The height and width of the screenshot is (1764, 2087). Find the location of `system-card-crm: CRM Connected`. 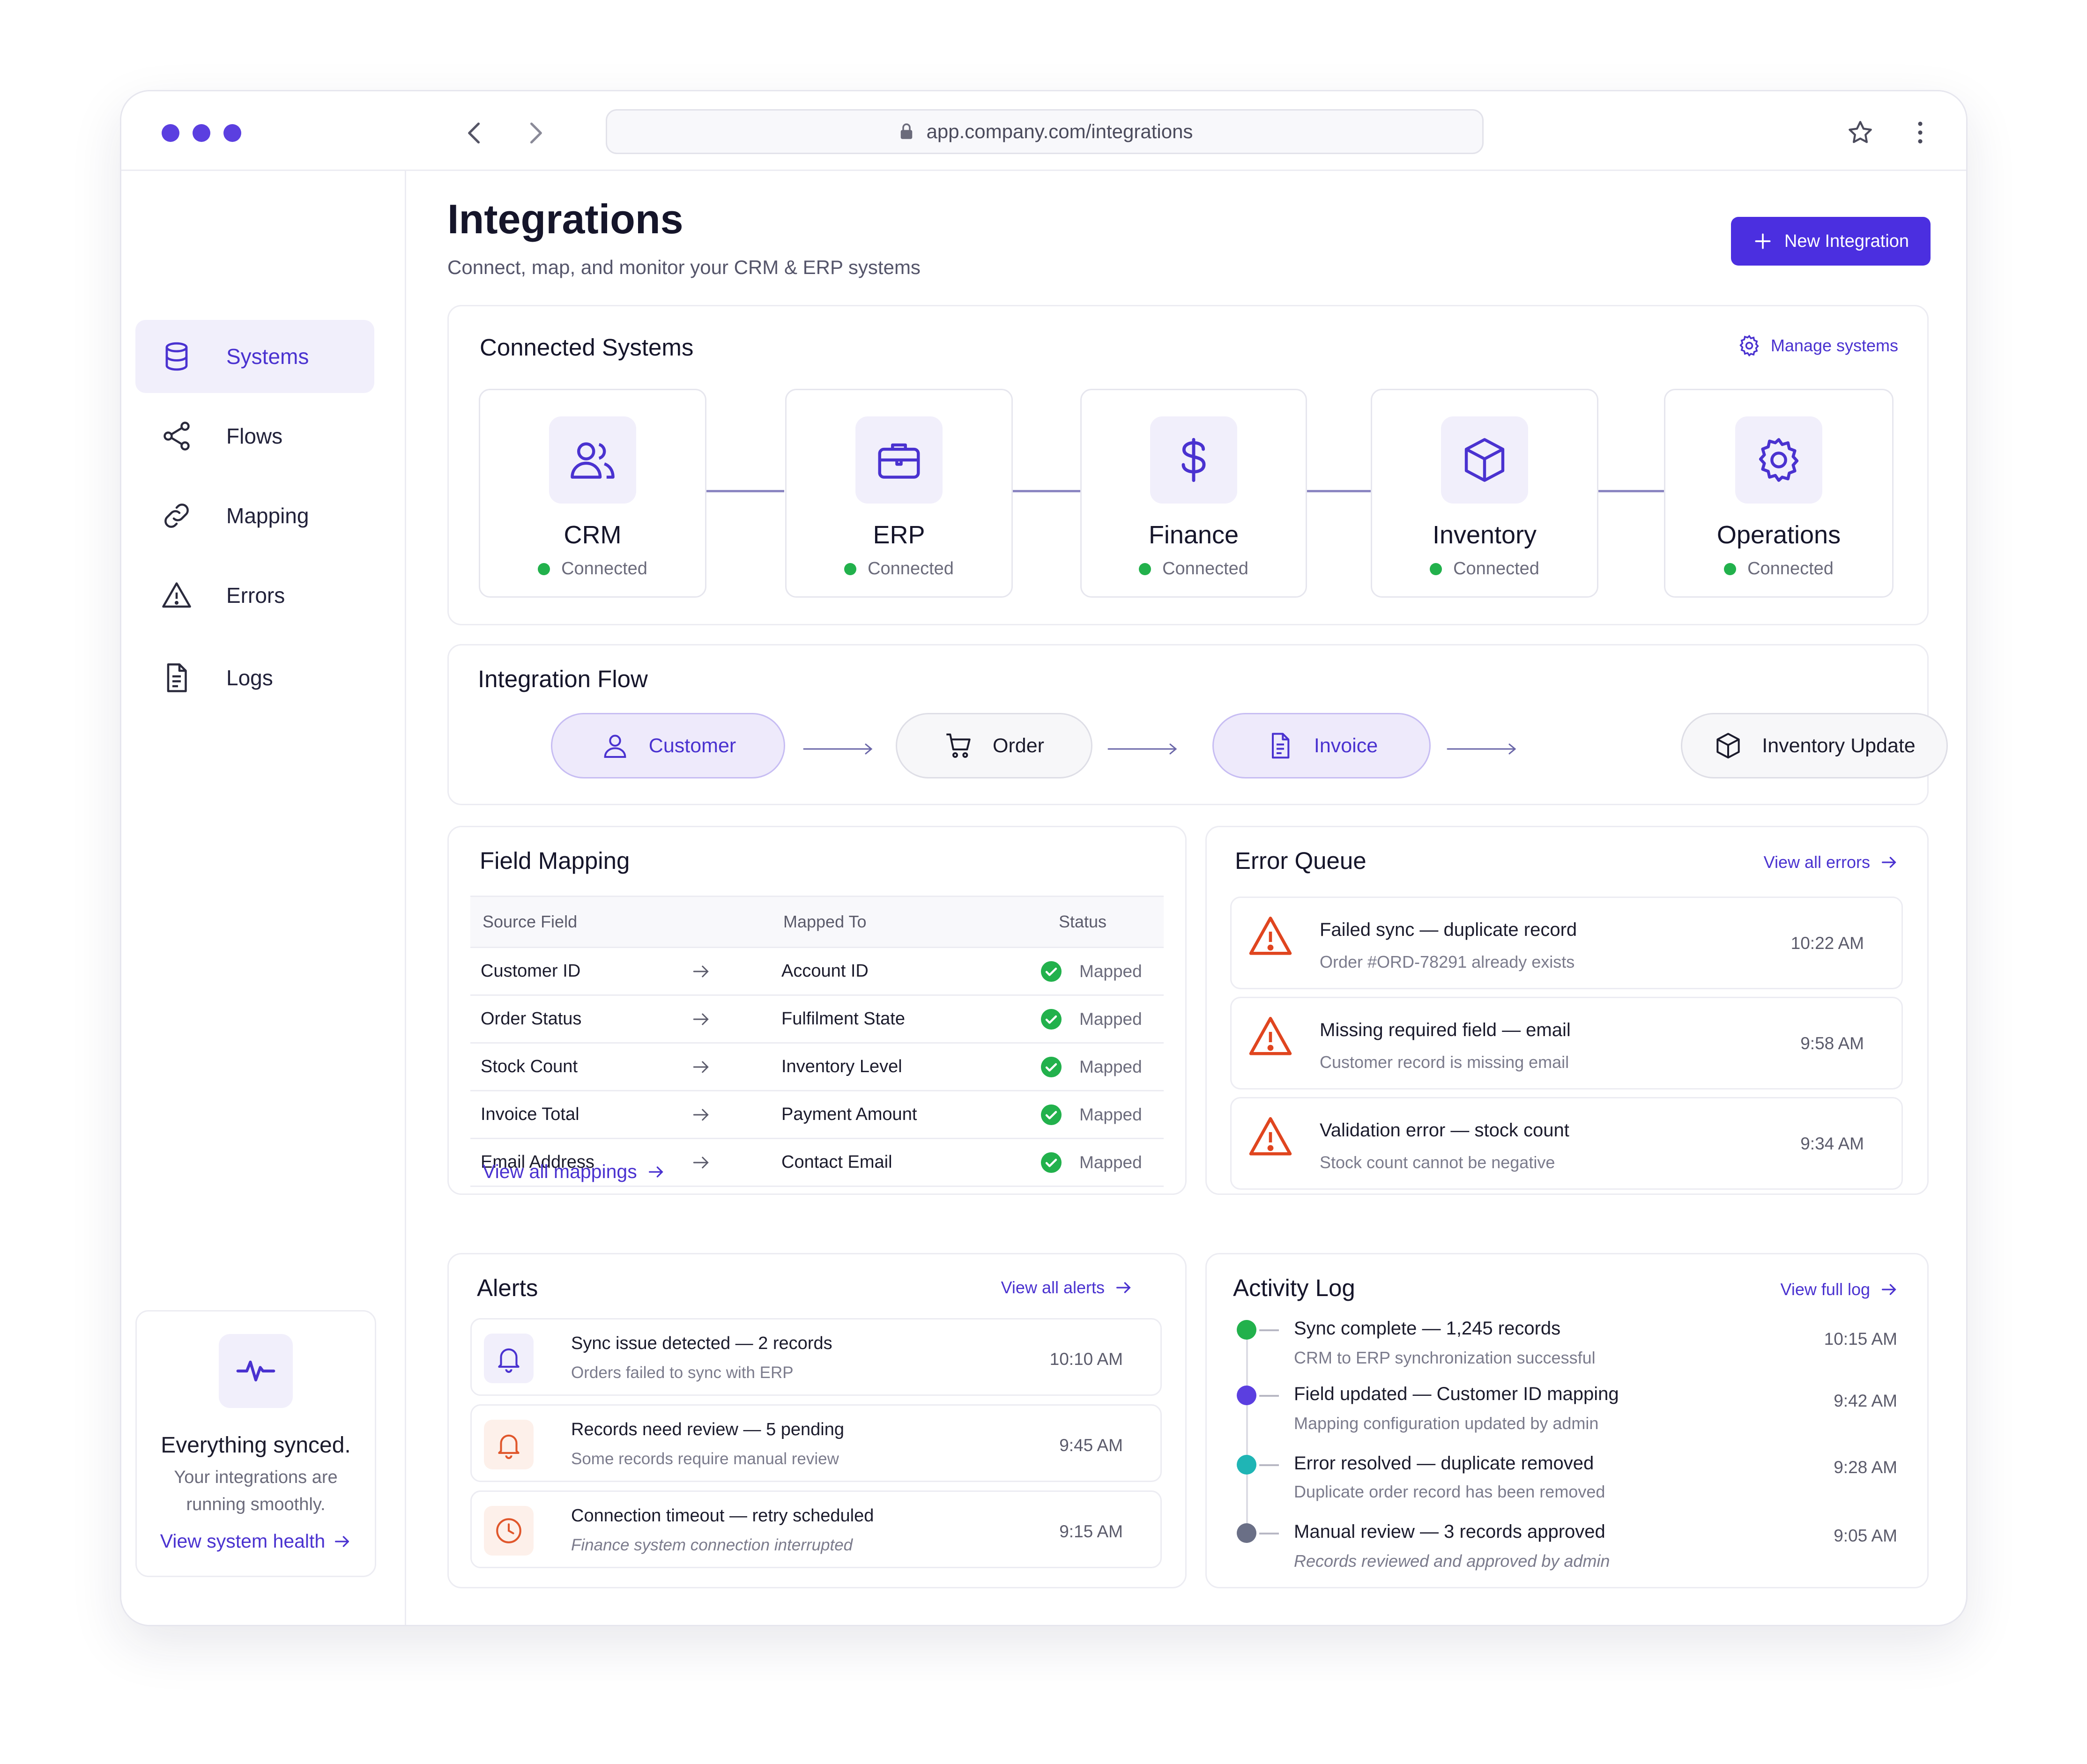

system-card-crm: CRM Connected is located at coordinates (592, 493).